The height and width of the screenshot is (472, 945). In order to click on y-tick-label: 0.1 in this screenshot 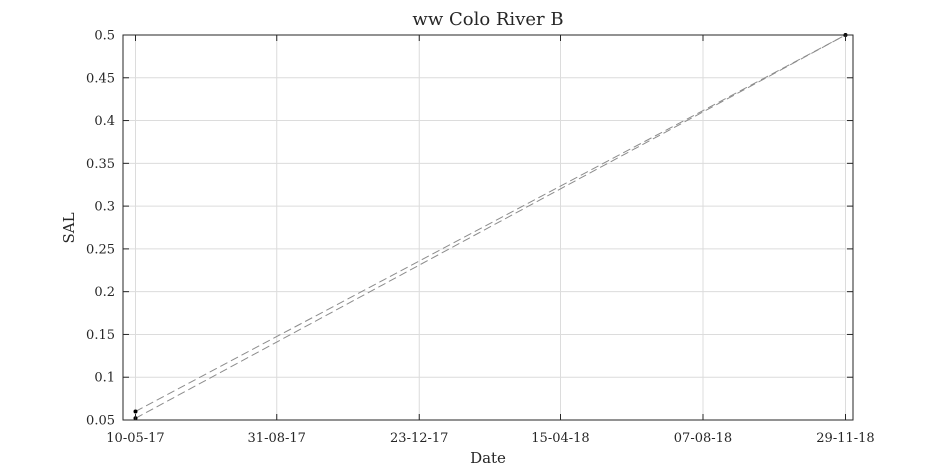, I will do `click(104, 378)`.